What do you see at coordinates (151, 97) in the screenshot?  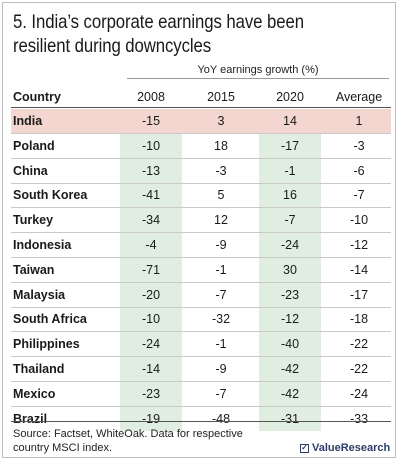 I see `header-col-2008: 2008` at bounding box center [151, 97].